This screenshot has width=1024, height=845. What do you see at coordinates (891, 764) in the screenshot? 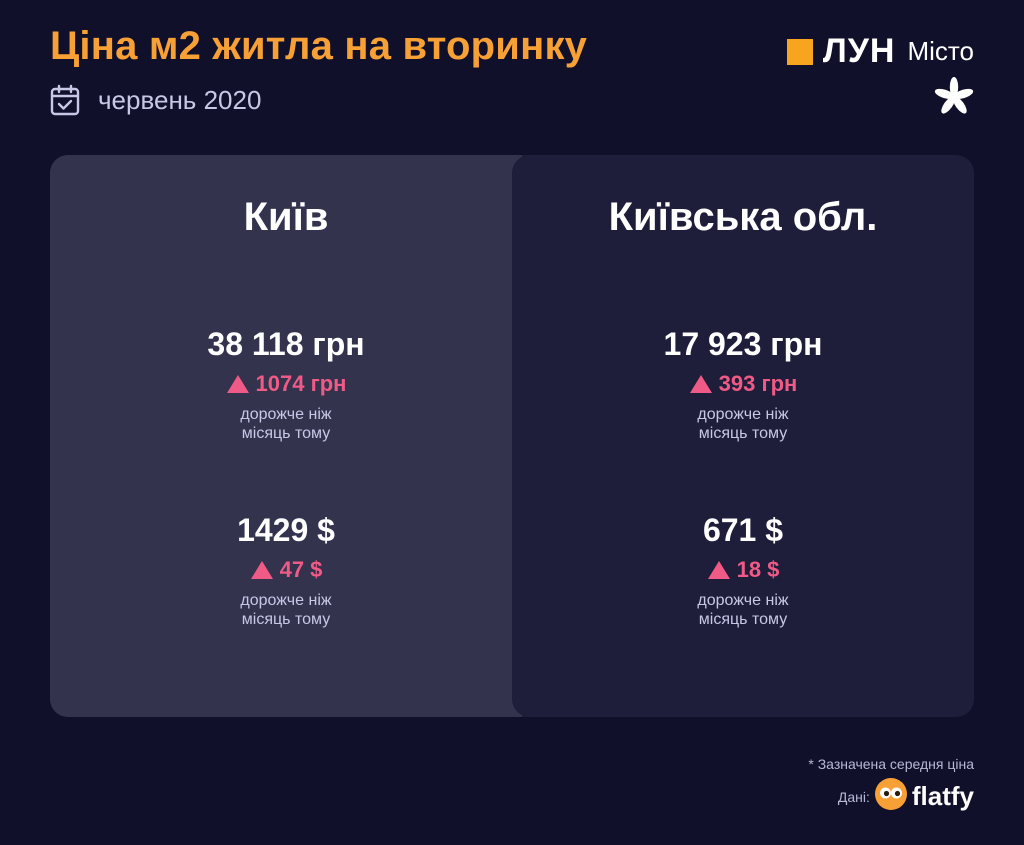
I see `average-price-footnote: * Зазначена середня ціна` at bounding box center [891, 764].